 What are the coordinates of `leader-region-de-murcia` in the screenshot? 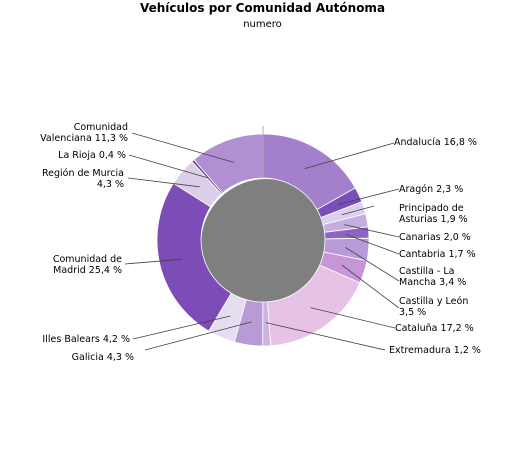 It's located at (163, 182).